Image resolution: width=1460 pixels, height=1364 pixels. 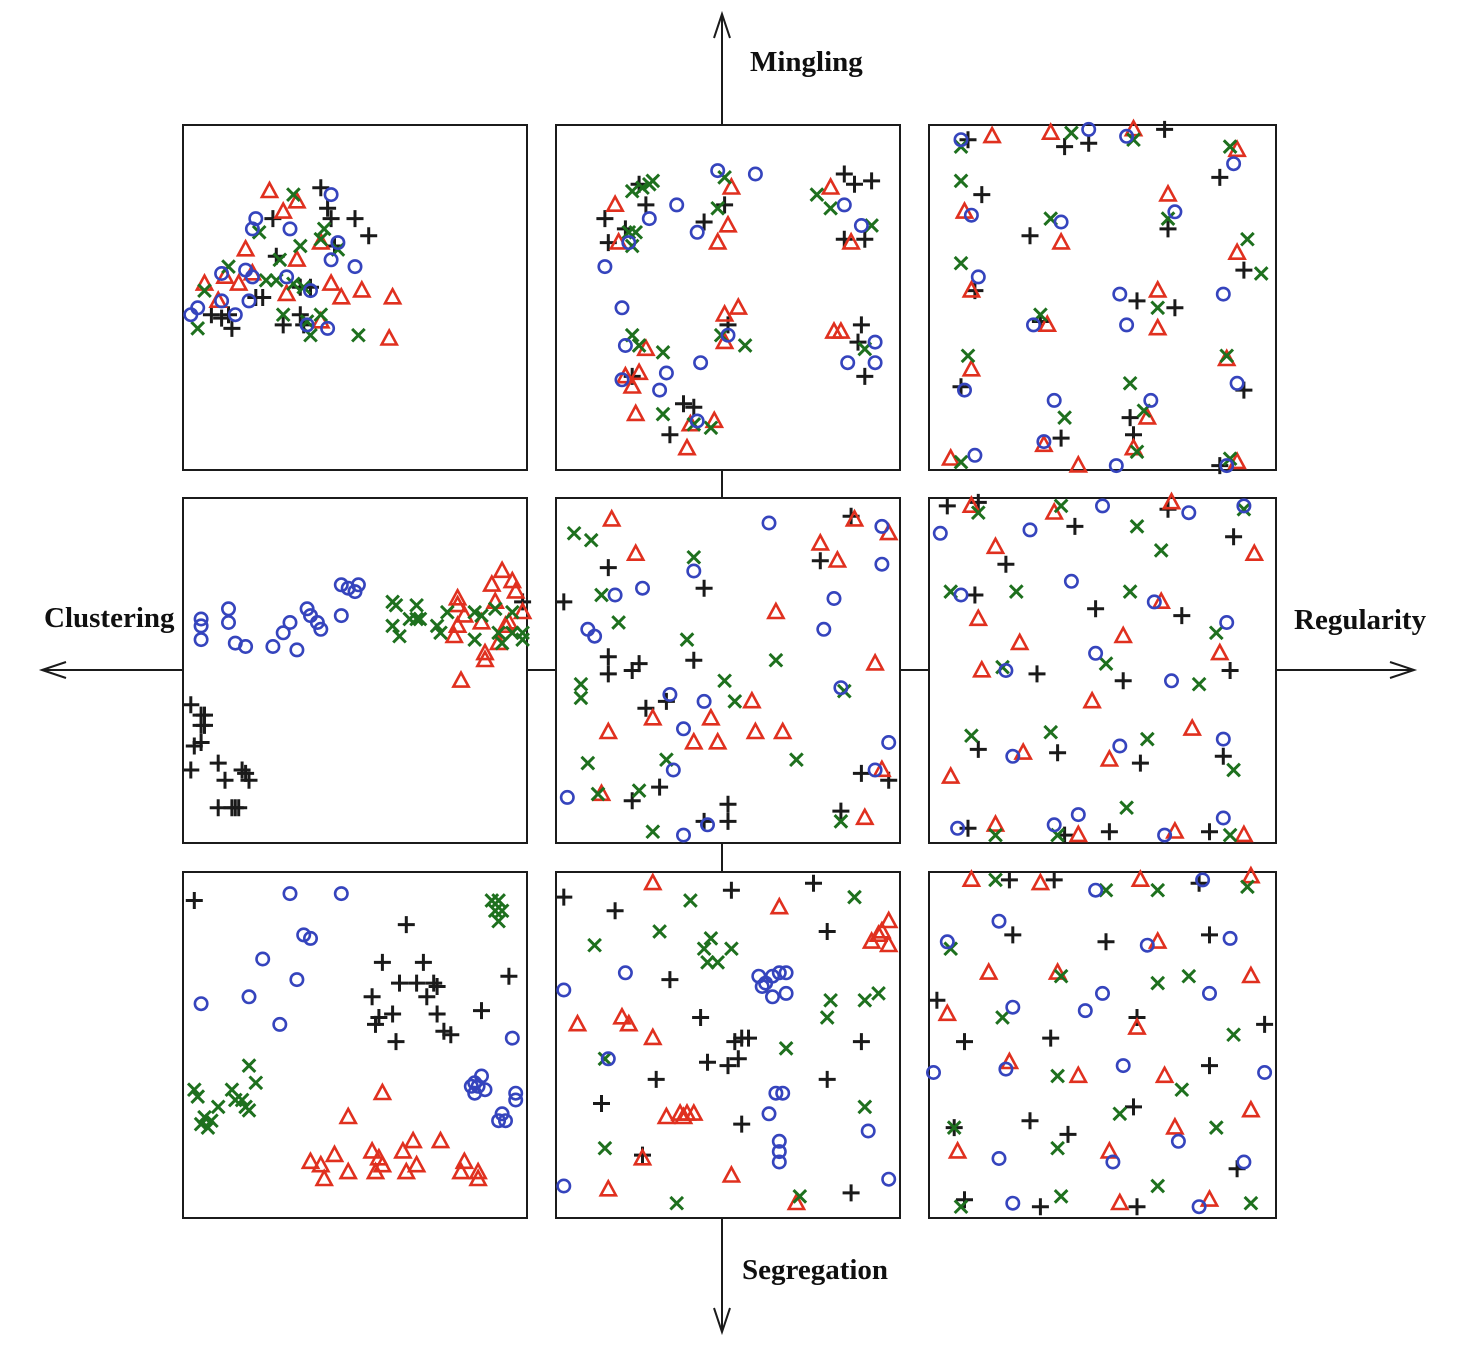 What do you see at coordinates (109, 618) in the screenshot?
I see `axis-label-clustering: Clustering` at bounding box center [109, 618].